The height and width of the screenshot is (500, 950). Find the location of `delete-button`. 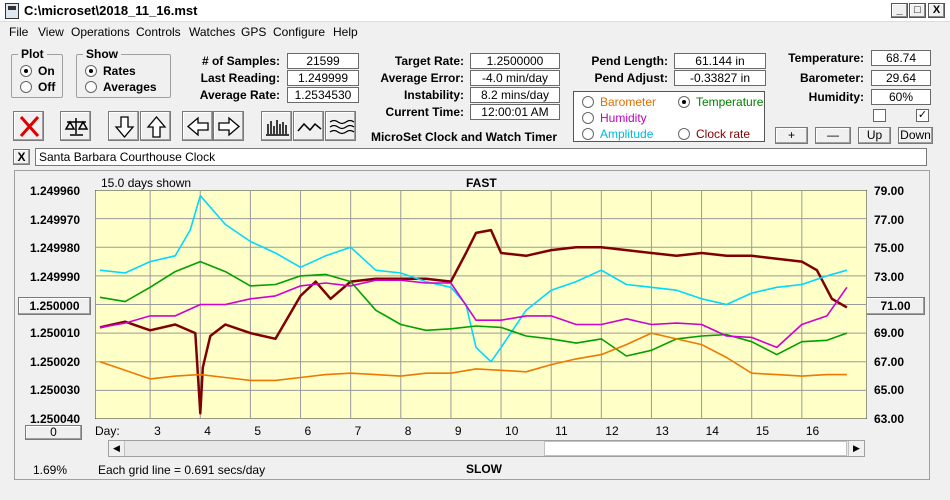

delete-button is located at coordinates (28, 126).